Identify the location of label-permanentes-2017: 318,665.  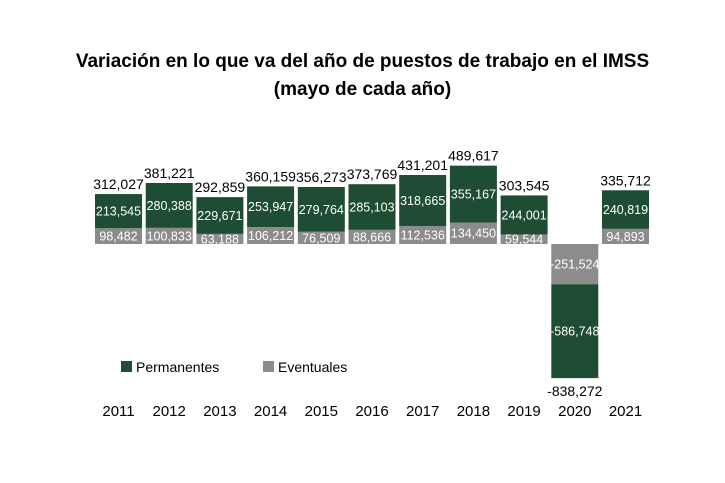
(422, 201).